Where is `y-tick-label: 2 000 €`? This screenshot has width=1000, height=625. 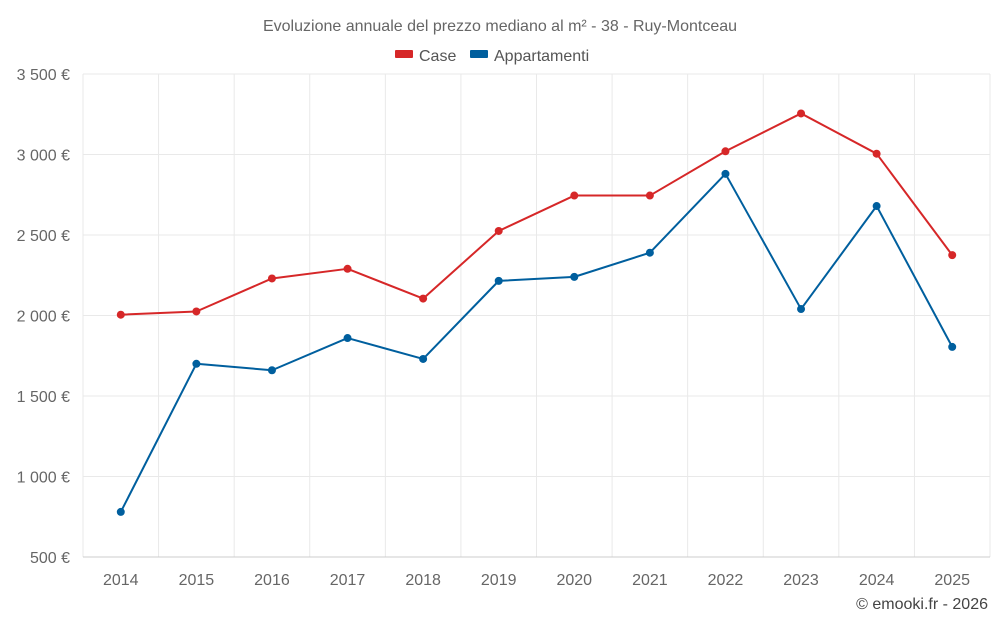 y-tick-label: 2 000 € is located at coordinates (43, 317).